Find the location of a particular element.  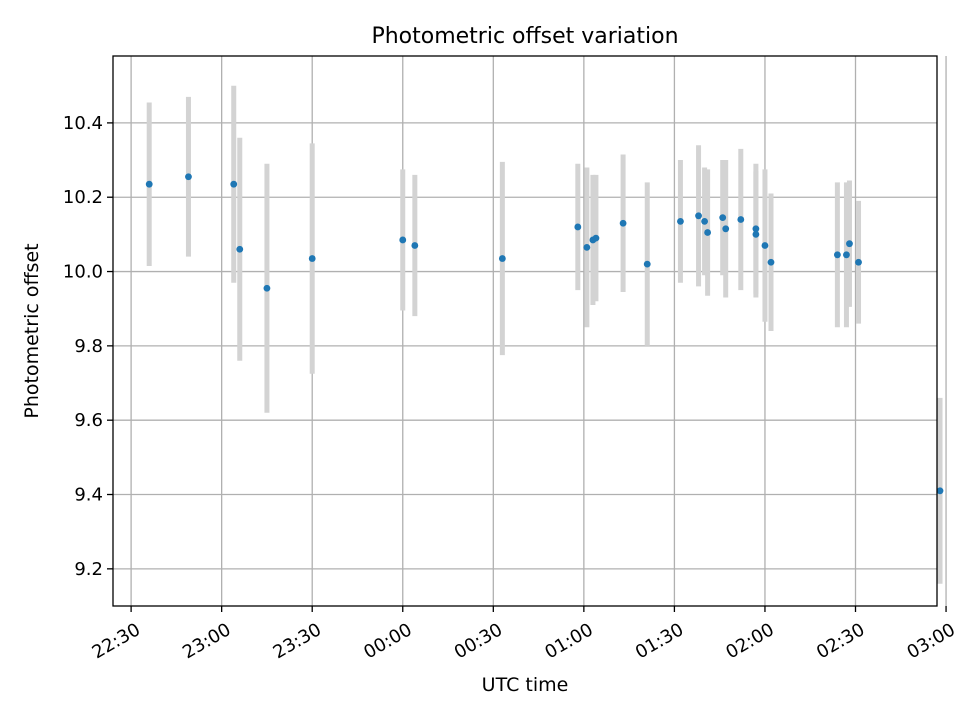

y-tick-label: 9.2 is located at coordinates (88, 569).